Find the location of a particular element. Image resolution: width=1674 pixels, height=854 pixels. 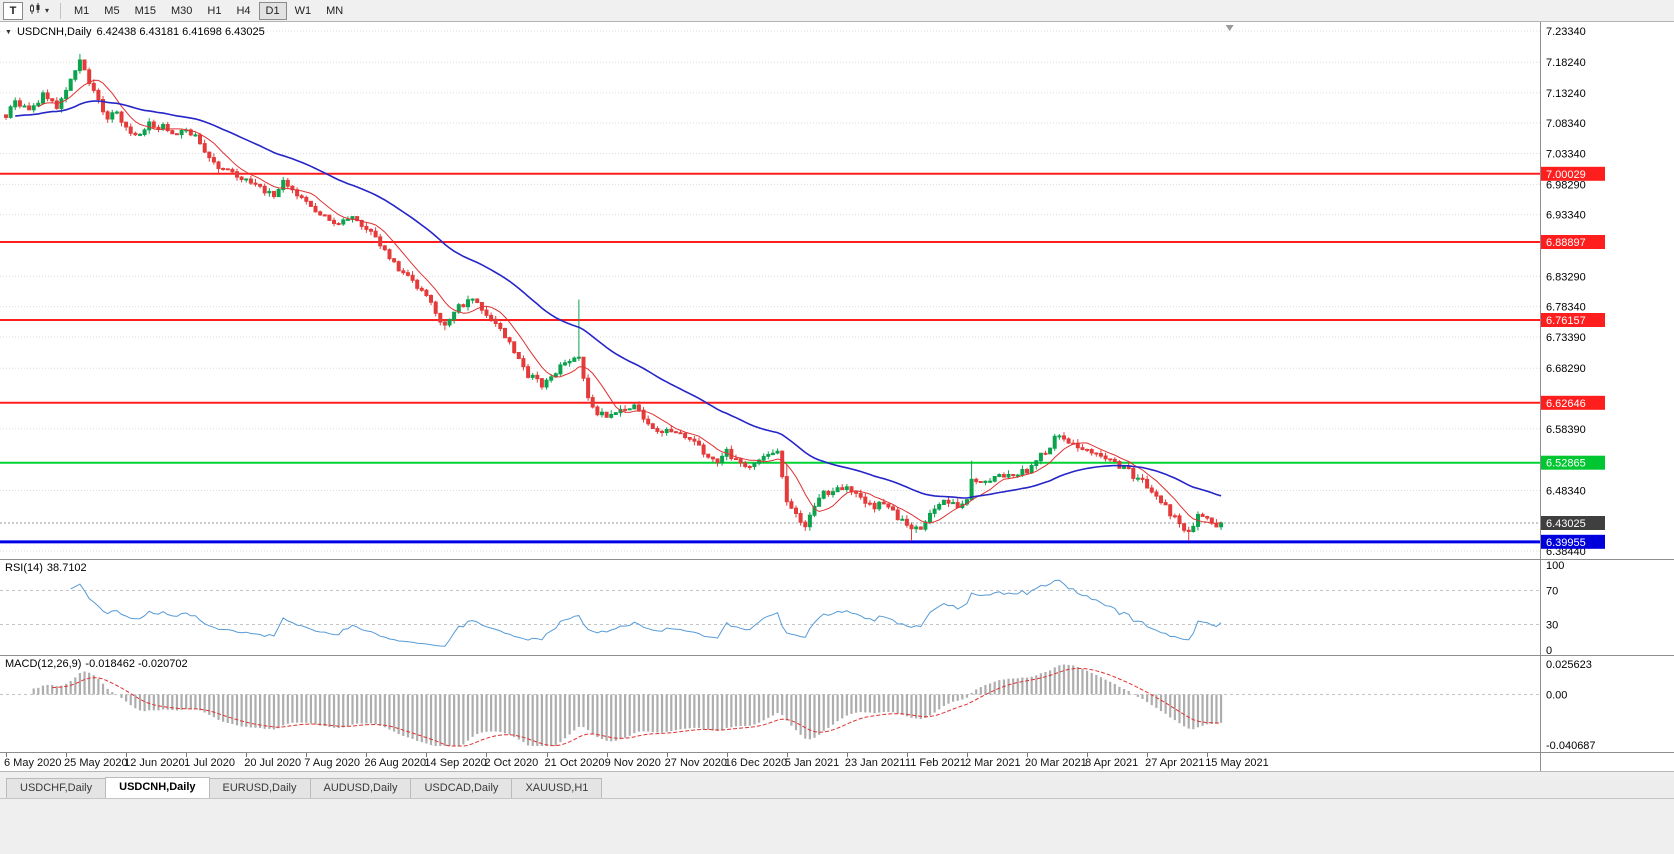

timeframe-button-w1: W1 is located at coordinates (303, 11).